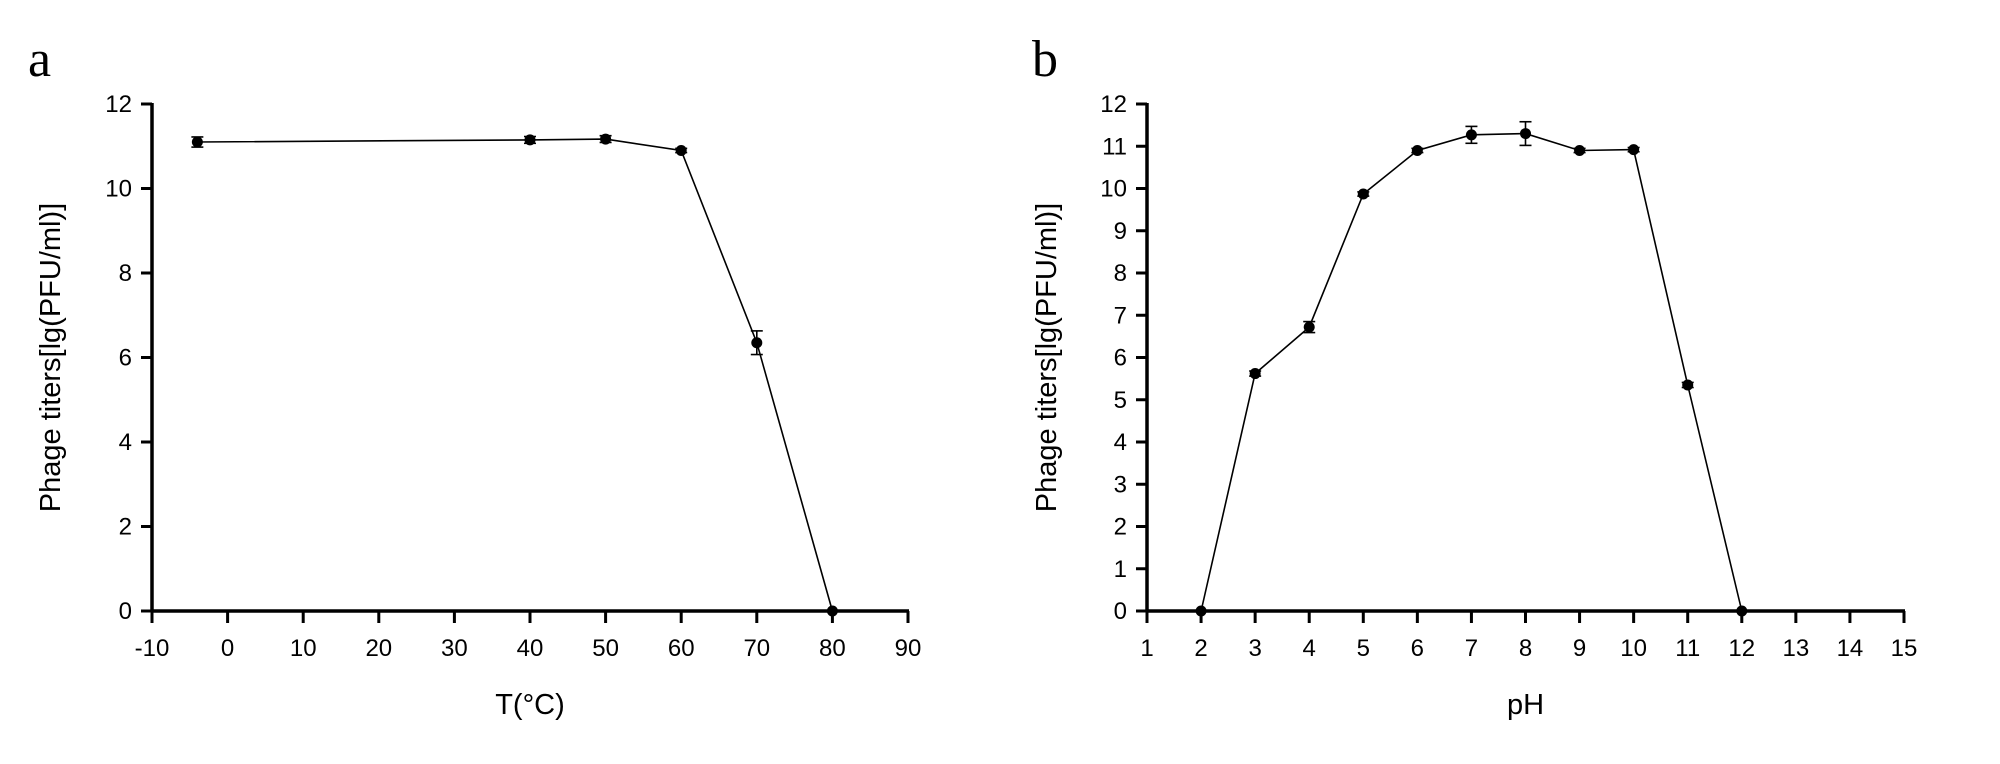 The height and width of the screenshot is (764, 2000). What do you see at coordinates (1904, 648) in the screenshot?
I see `x-tick-label: 15` at bounding box center [1904, 648].